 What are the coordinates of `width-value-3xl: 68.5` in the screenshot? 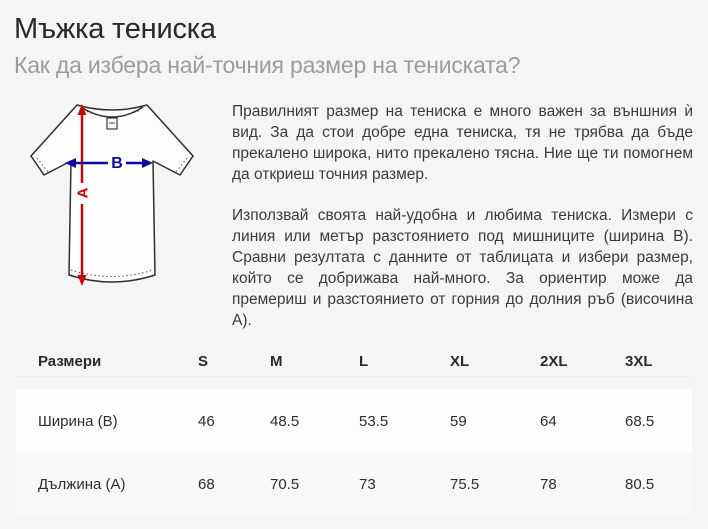 It's located at (640, 421).